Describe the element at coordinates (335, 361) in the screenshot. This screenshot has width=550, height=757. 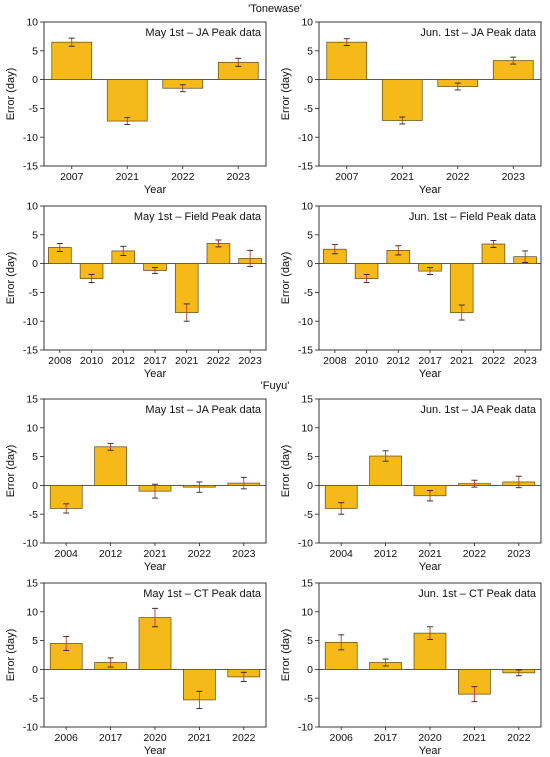
I see `x-tick-label: 2008` at that location.